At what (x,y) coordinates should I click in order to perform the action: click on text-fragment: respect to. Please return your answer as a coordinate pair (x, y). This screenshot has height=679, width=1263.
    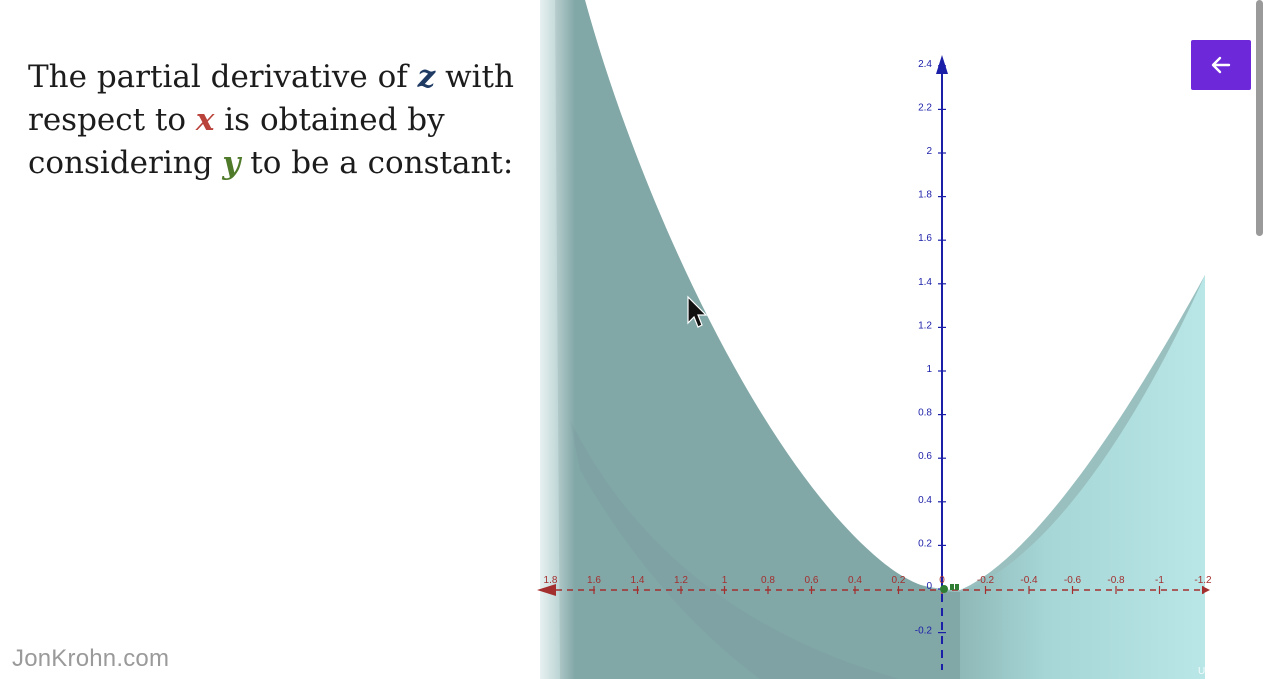
    Looking at the image, I should click on (112, 120).